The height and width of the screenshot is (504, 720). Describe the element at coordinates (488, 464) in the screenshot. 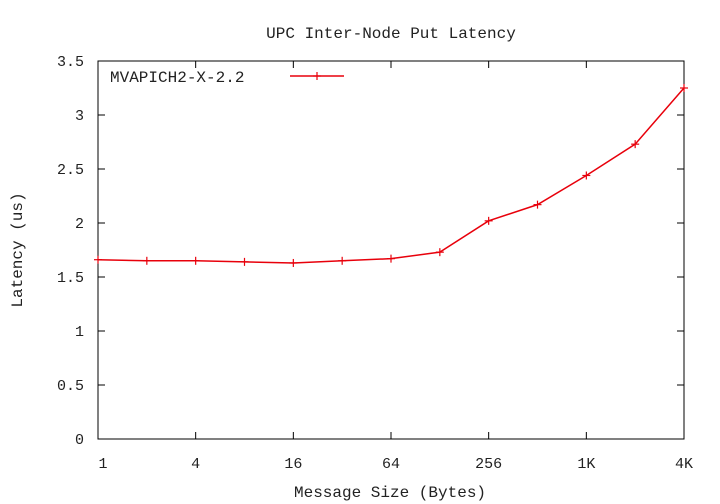

I see `x-tick-label: 256` at that location.